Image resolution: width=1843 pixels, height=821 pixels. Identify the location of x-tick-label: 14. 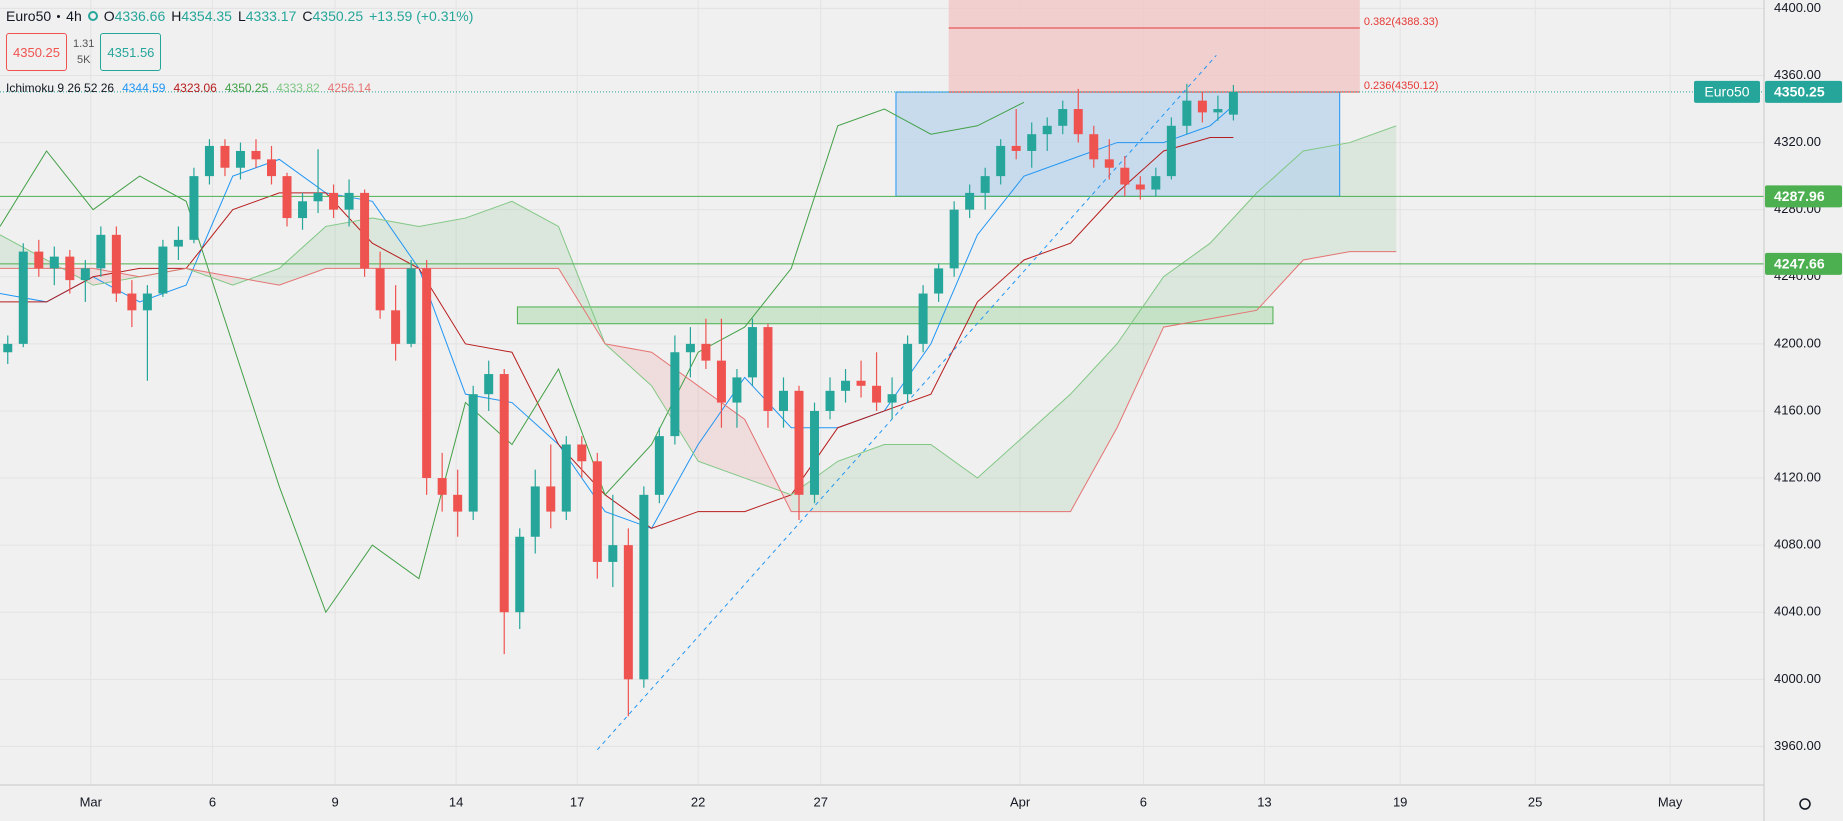
(456, 801).